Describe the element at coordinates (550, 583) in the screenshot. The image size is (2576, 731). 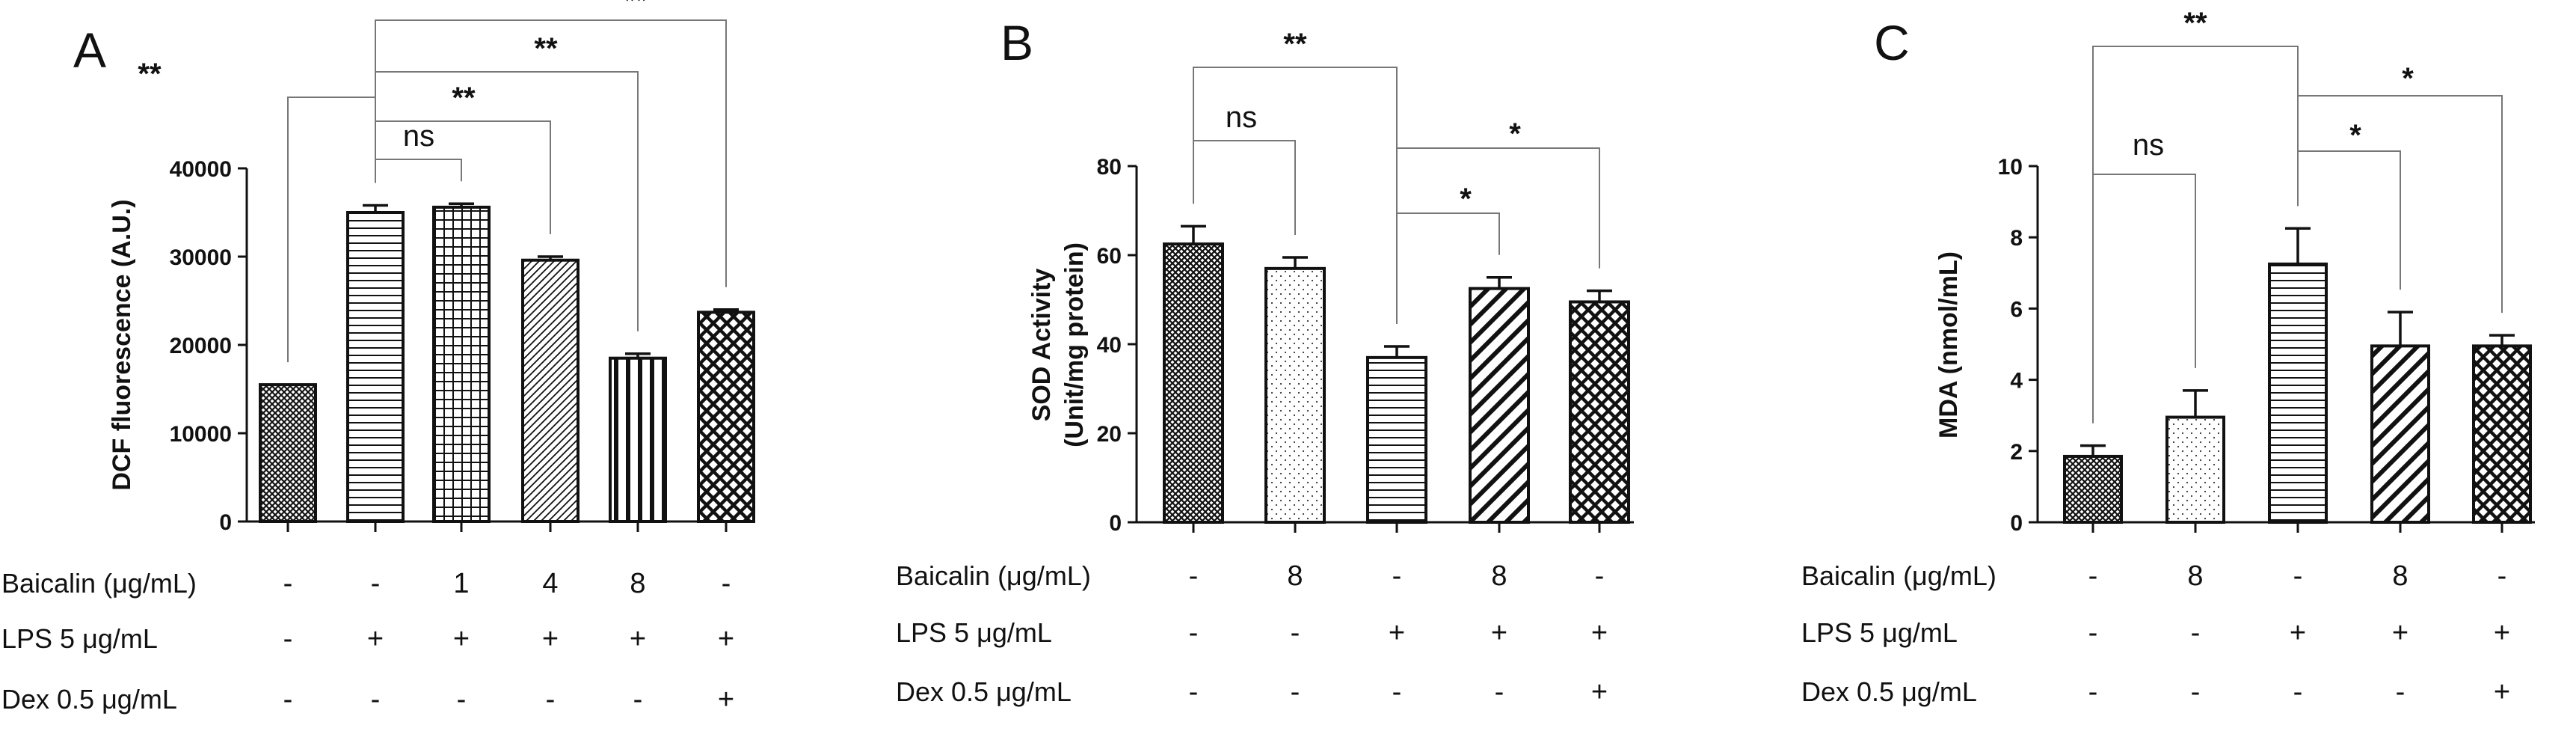
I see `condition-value: 4` at that location.